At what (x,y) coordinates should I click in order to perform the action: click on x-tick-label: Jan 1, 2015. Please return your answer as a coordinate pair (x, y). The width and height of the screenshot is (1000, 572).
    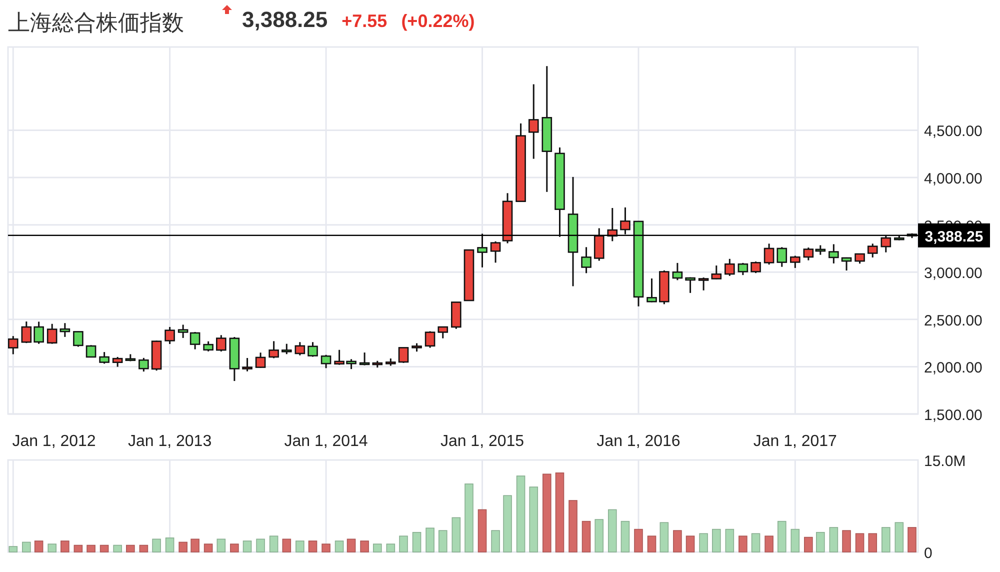
    Looking at the image, I should click on (482, 441).